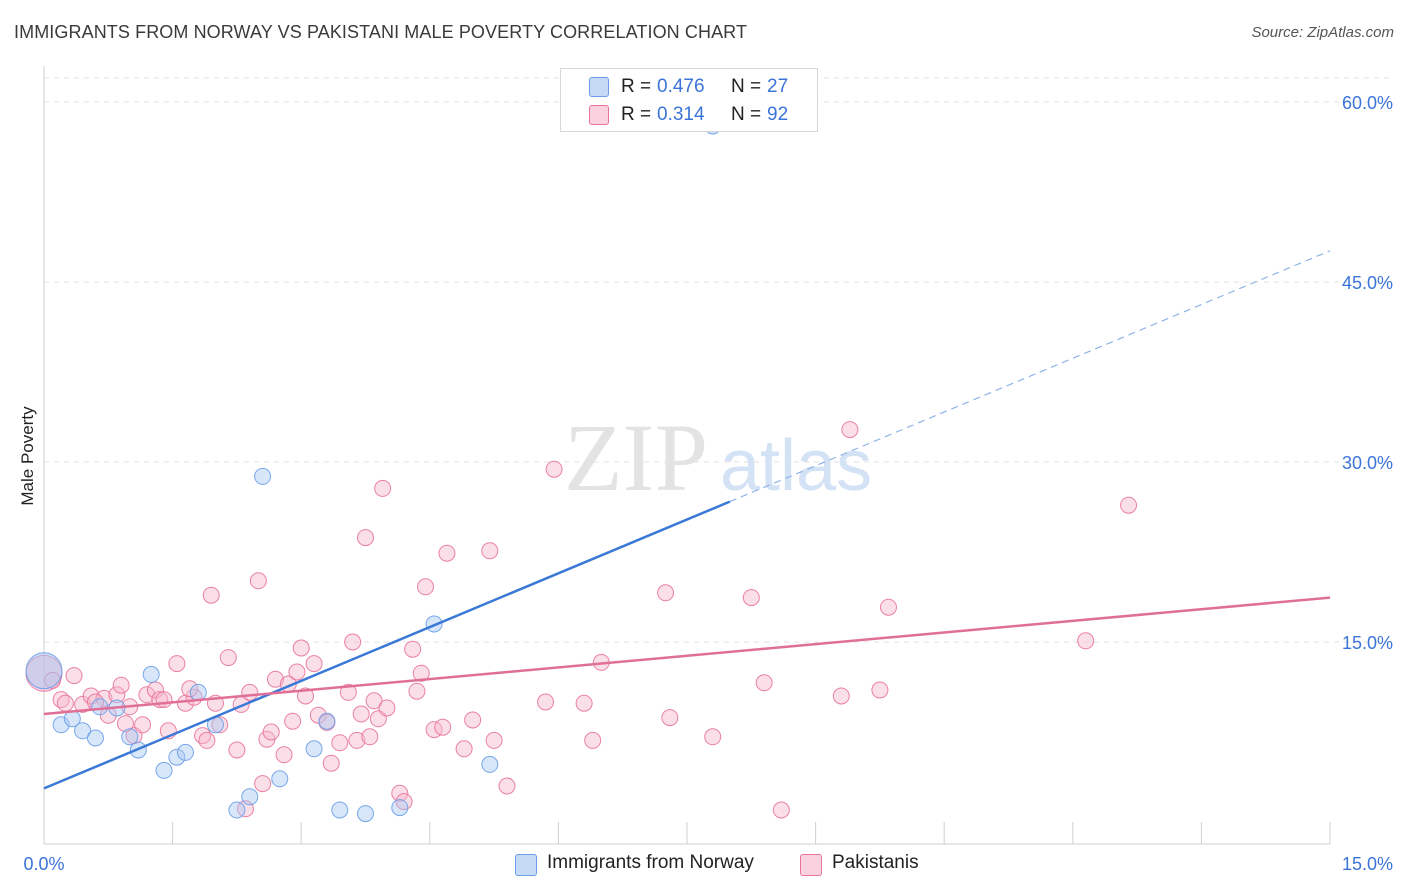 This screenshot has height=892, width=1406. I want to click on stats-legend: R = 0.476 N = 27 R = 0.314 N = 92, so click(689, 100).